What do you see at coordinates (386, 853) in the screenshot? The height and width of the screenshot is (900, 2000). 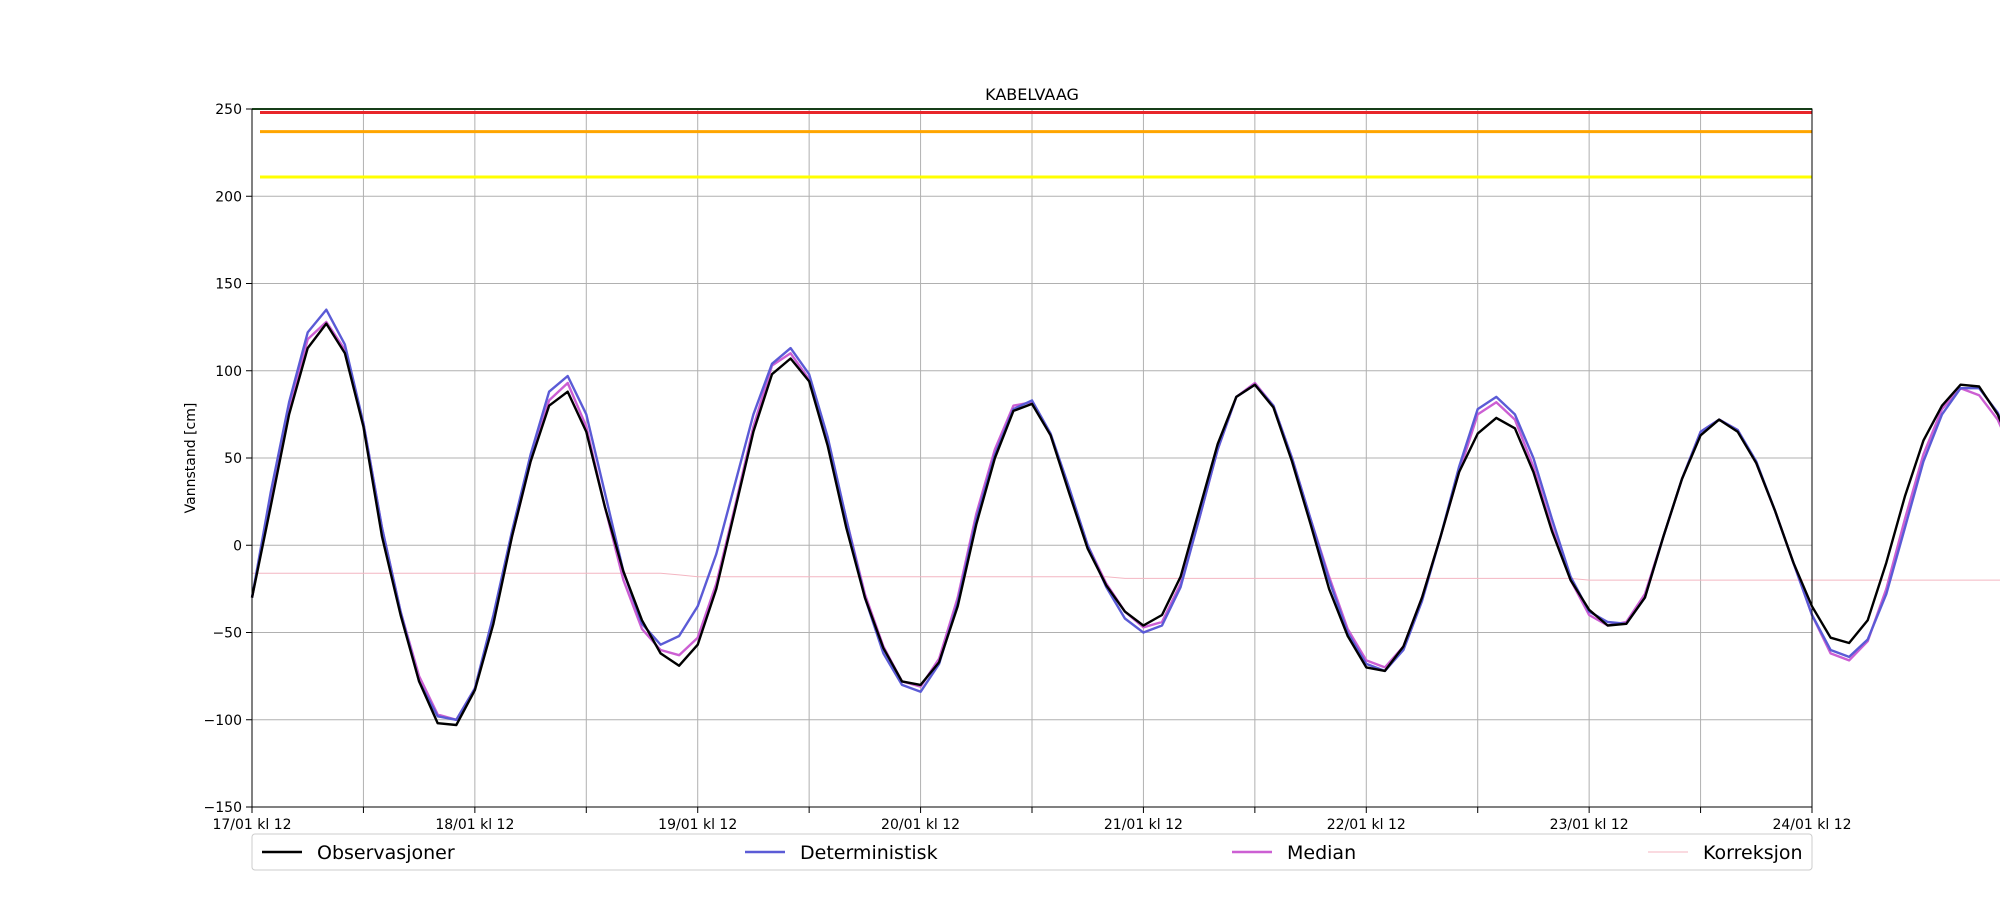 I see `legend-label: Observasjoner` at bounding box center [386, 853].